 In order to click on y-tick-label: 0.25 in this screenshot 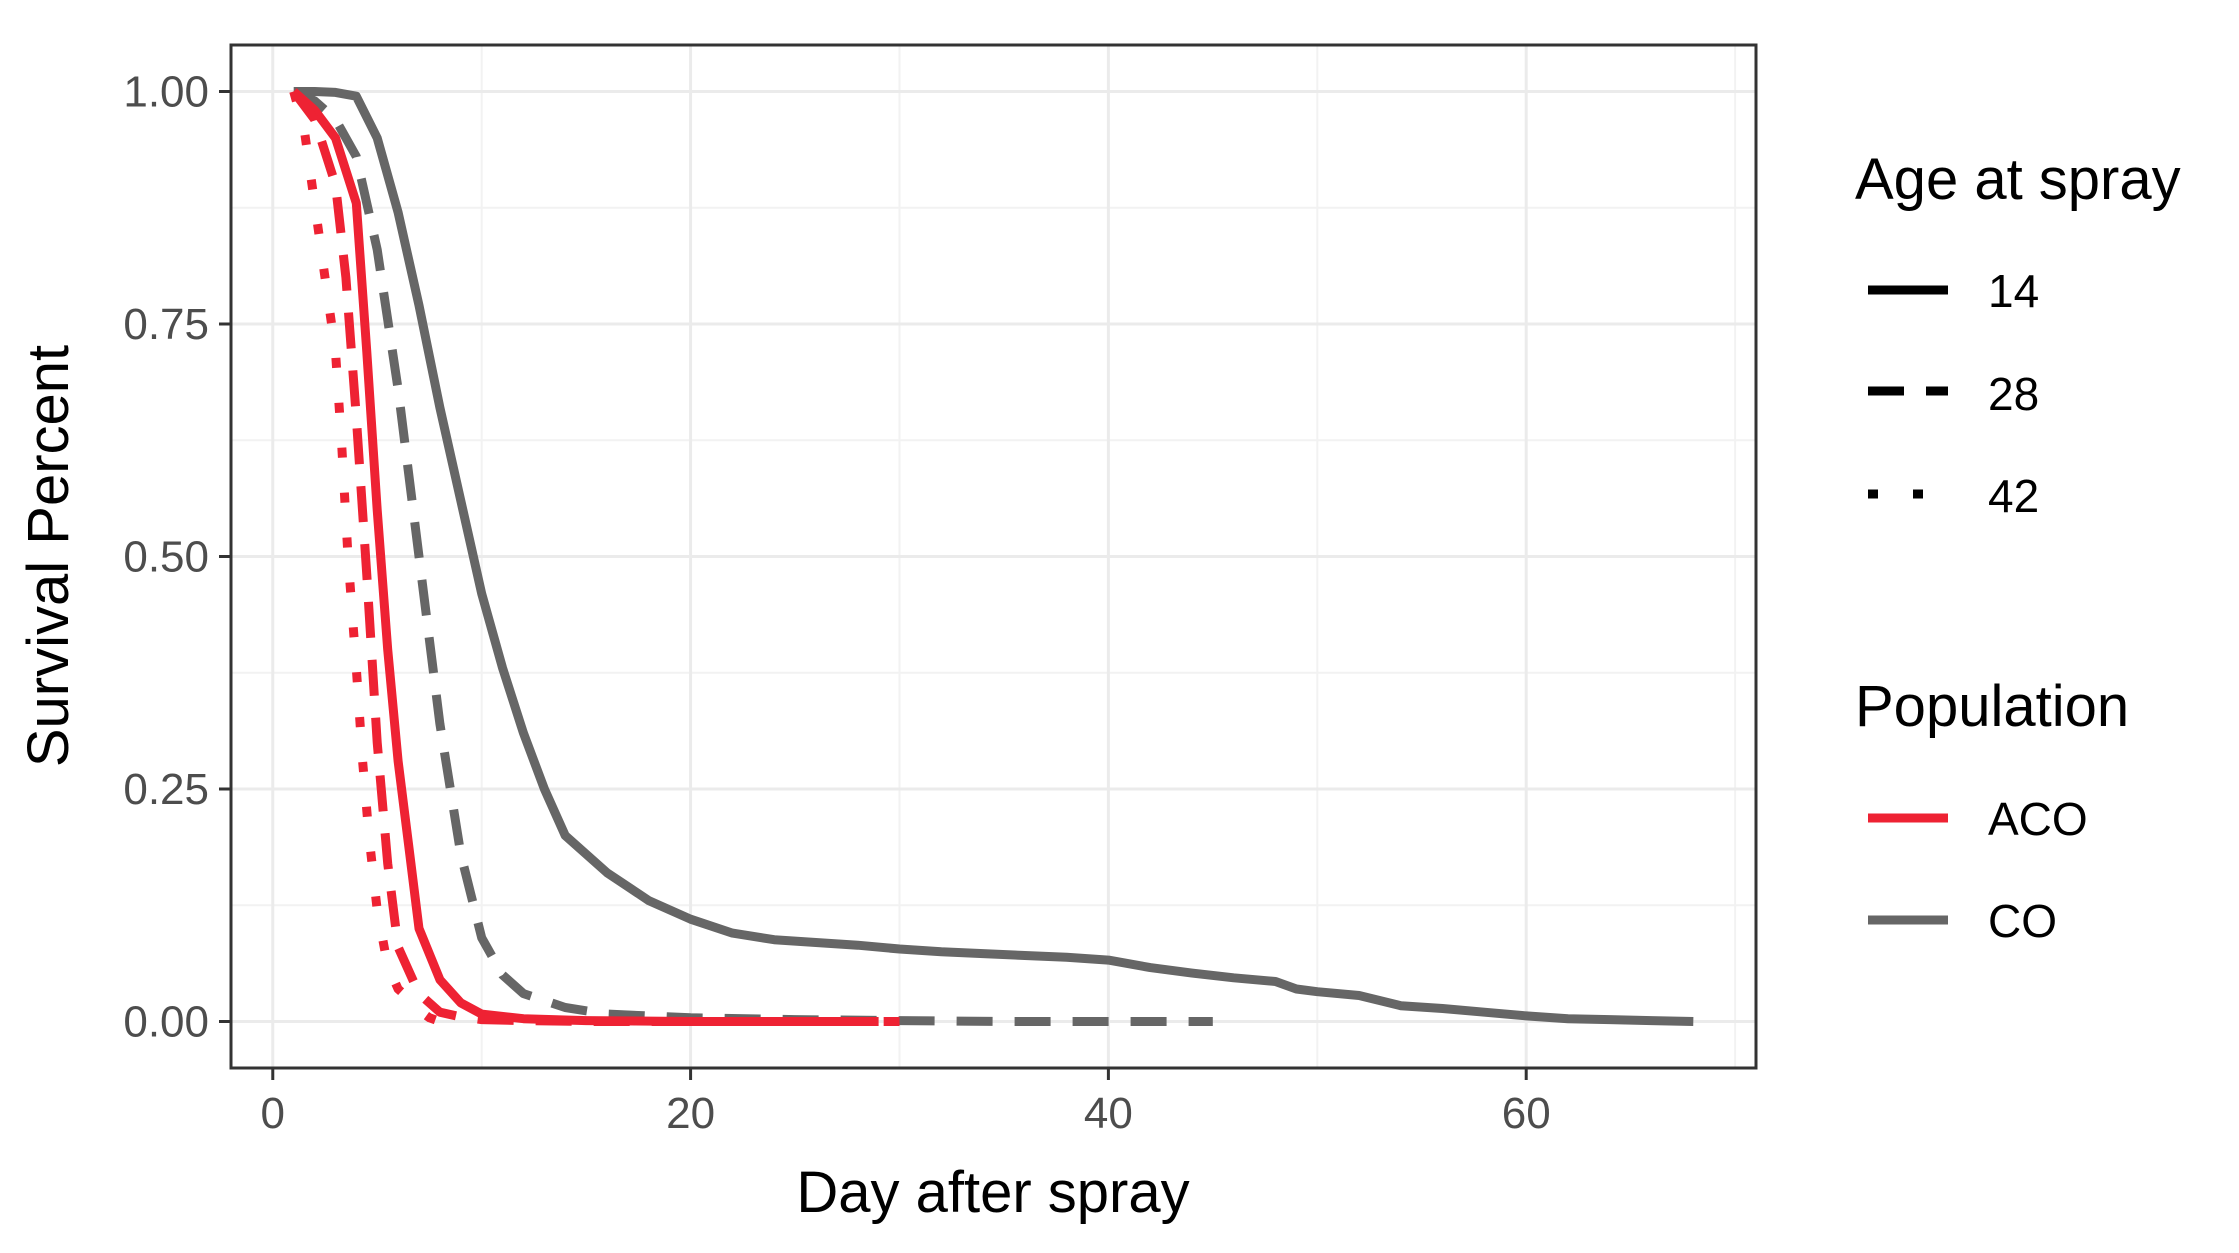, I will do `click(166, 789)`.